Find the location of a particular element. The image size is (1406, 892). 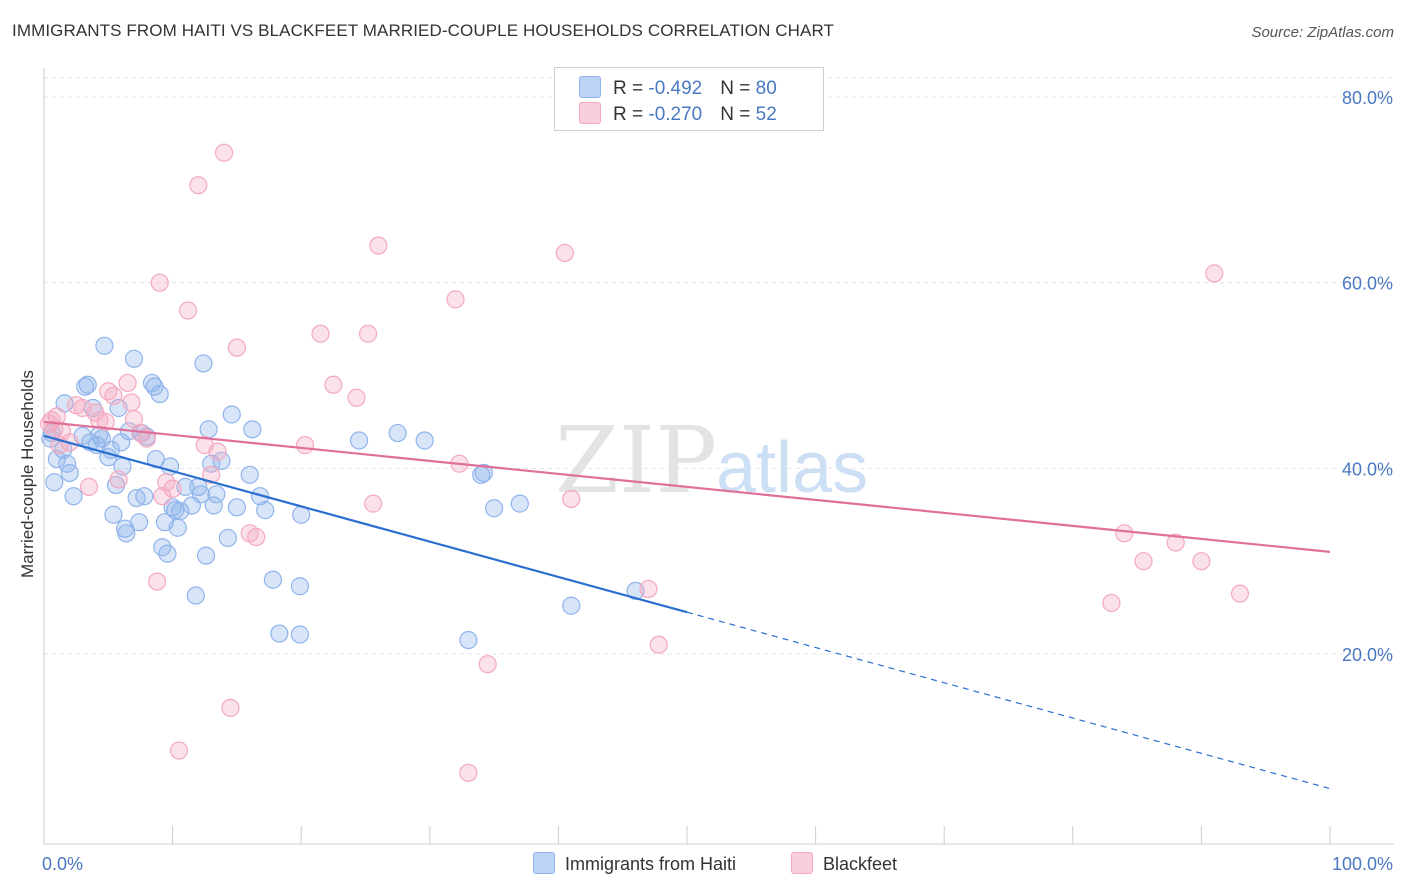

y-tick-label: 80.0% is located at coordinates (1367, 98).